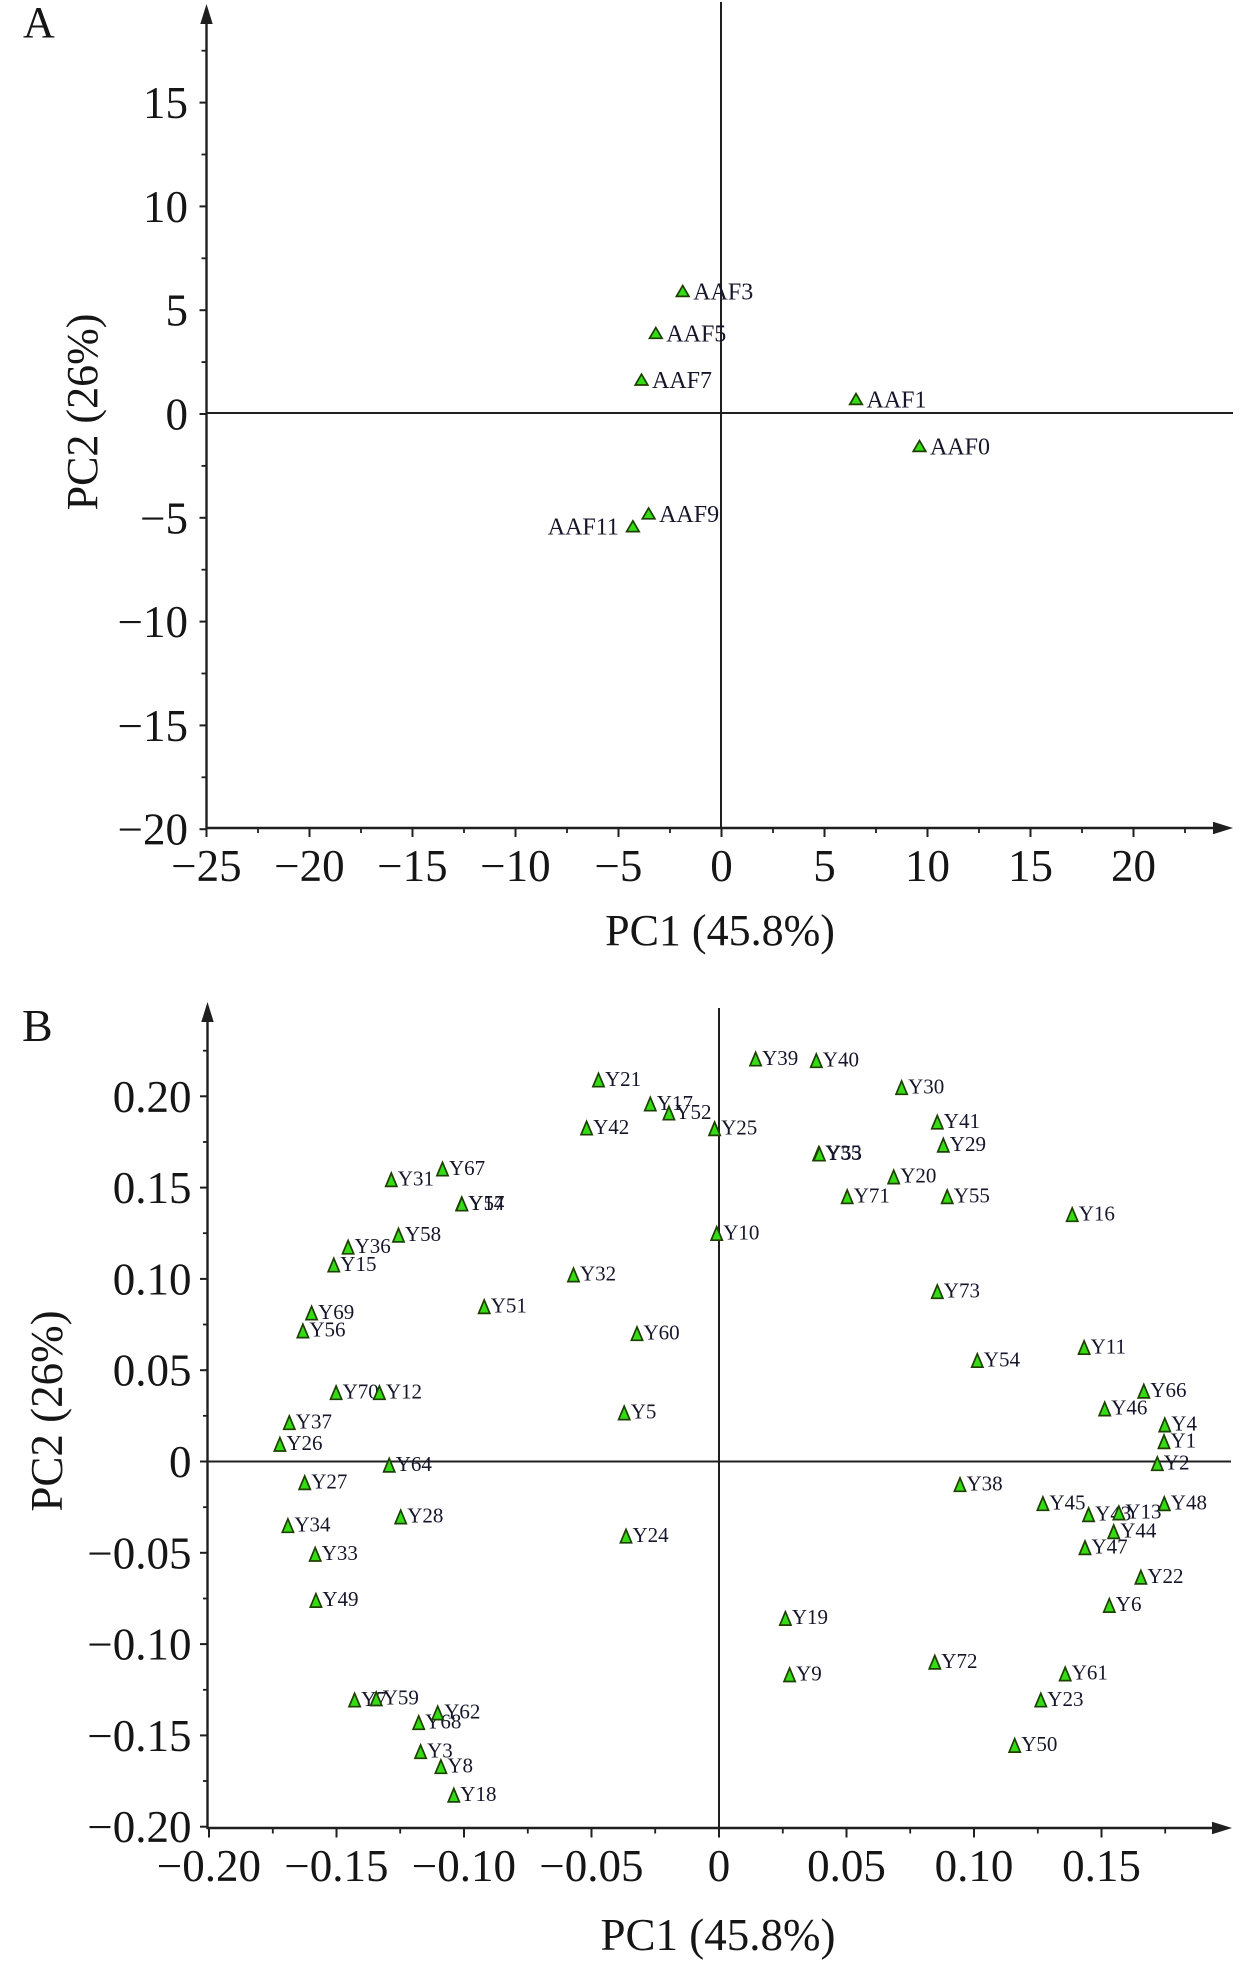 Image resolution: width=1260 pixels, height=1961 pixels. What do you see at coordinates (623, 1079) in the screenshot?
I see `svg-text: Y21` at bounding box center [623, 1079].